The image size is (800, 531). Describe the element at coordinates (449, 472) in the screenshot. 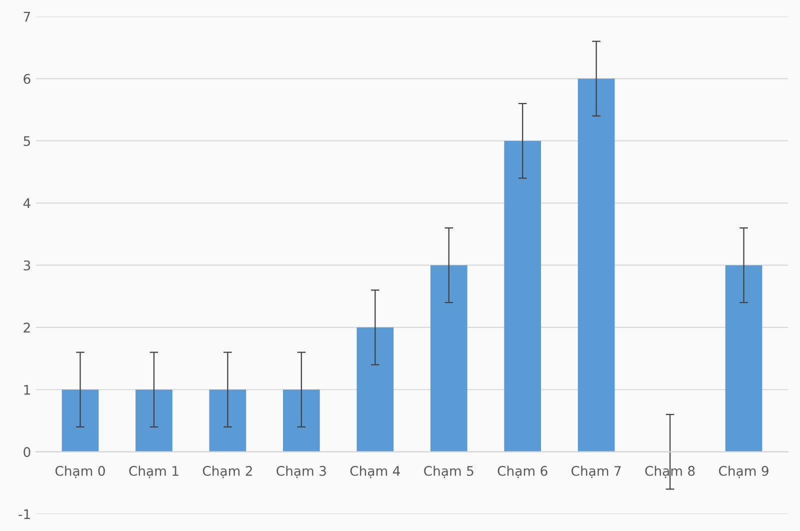

I see `x-tick-label: Chạm 5` at that location.